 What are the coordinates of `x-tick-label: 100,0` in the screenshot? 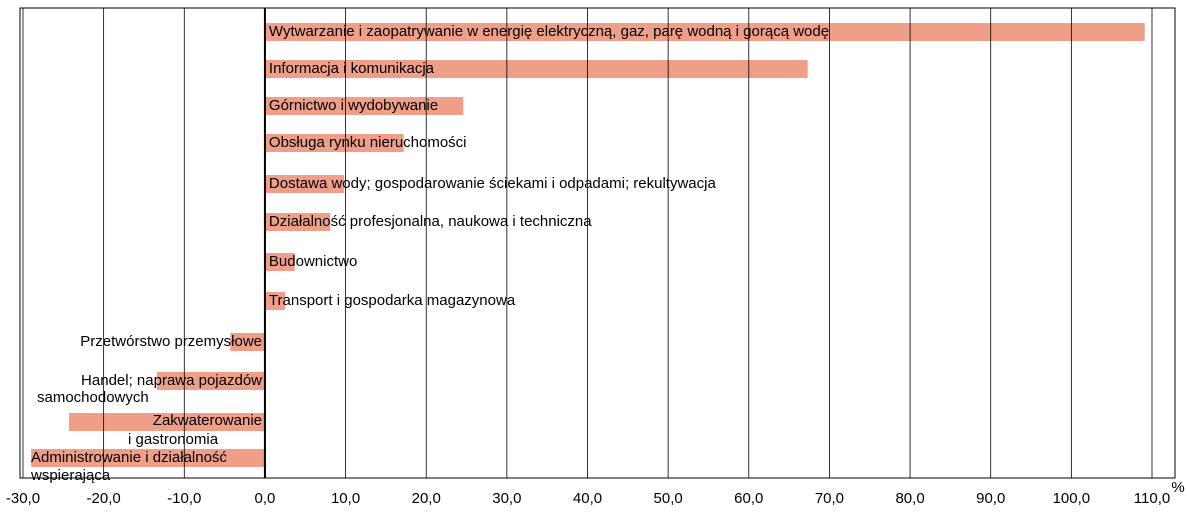 It's located at (1072, 498).